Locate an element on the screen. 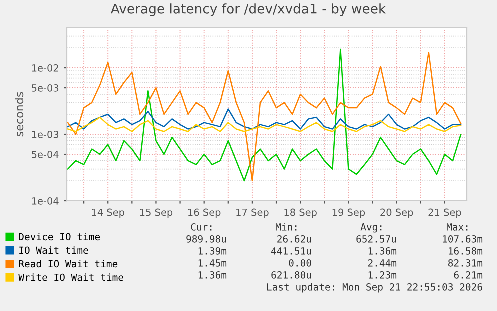 This screenshot has height=311, width=497. y-tick-label: 1e-02 is located at coordinates (45, 68).